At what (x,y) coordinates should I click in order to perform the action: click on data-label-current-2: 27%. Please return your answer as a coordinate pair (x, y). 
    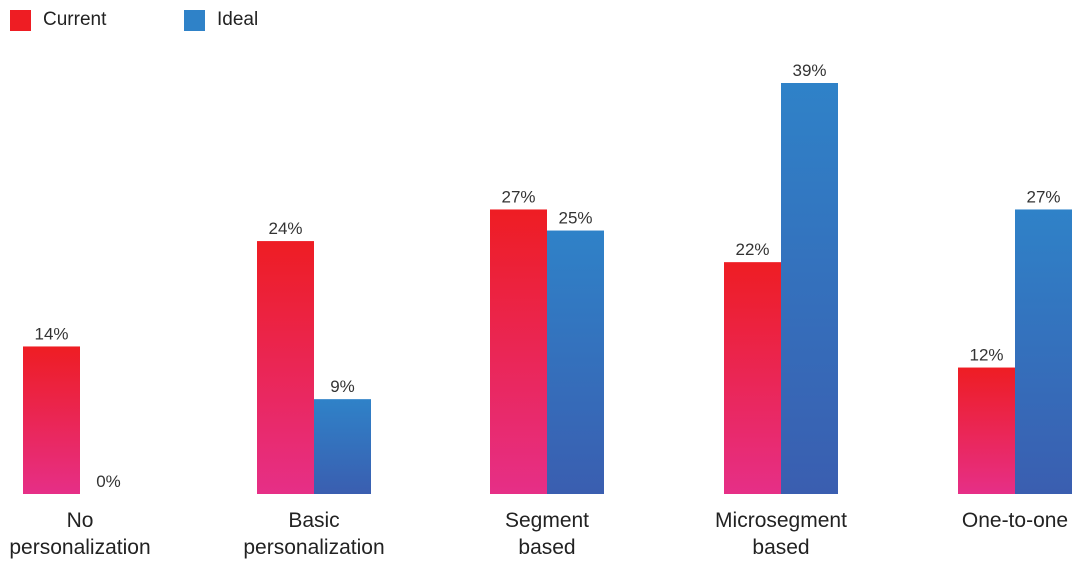
    Looking at the image, I should click on (518, 196).